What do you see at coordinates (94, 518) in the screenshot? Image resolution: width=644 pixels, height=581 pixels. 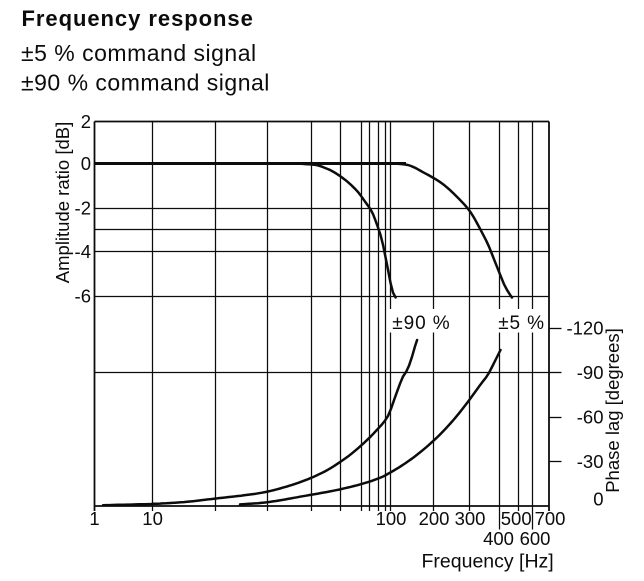 I see `svg-text: 1` at bounding box center [94, 518].